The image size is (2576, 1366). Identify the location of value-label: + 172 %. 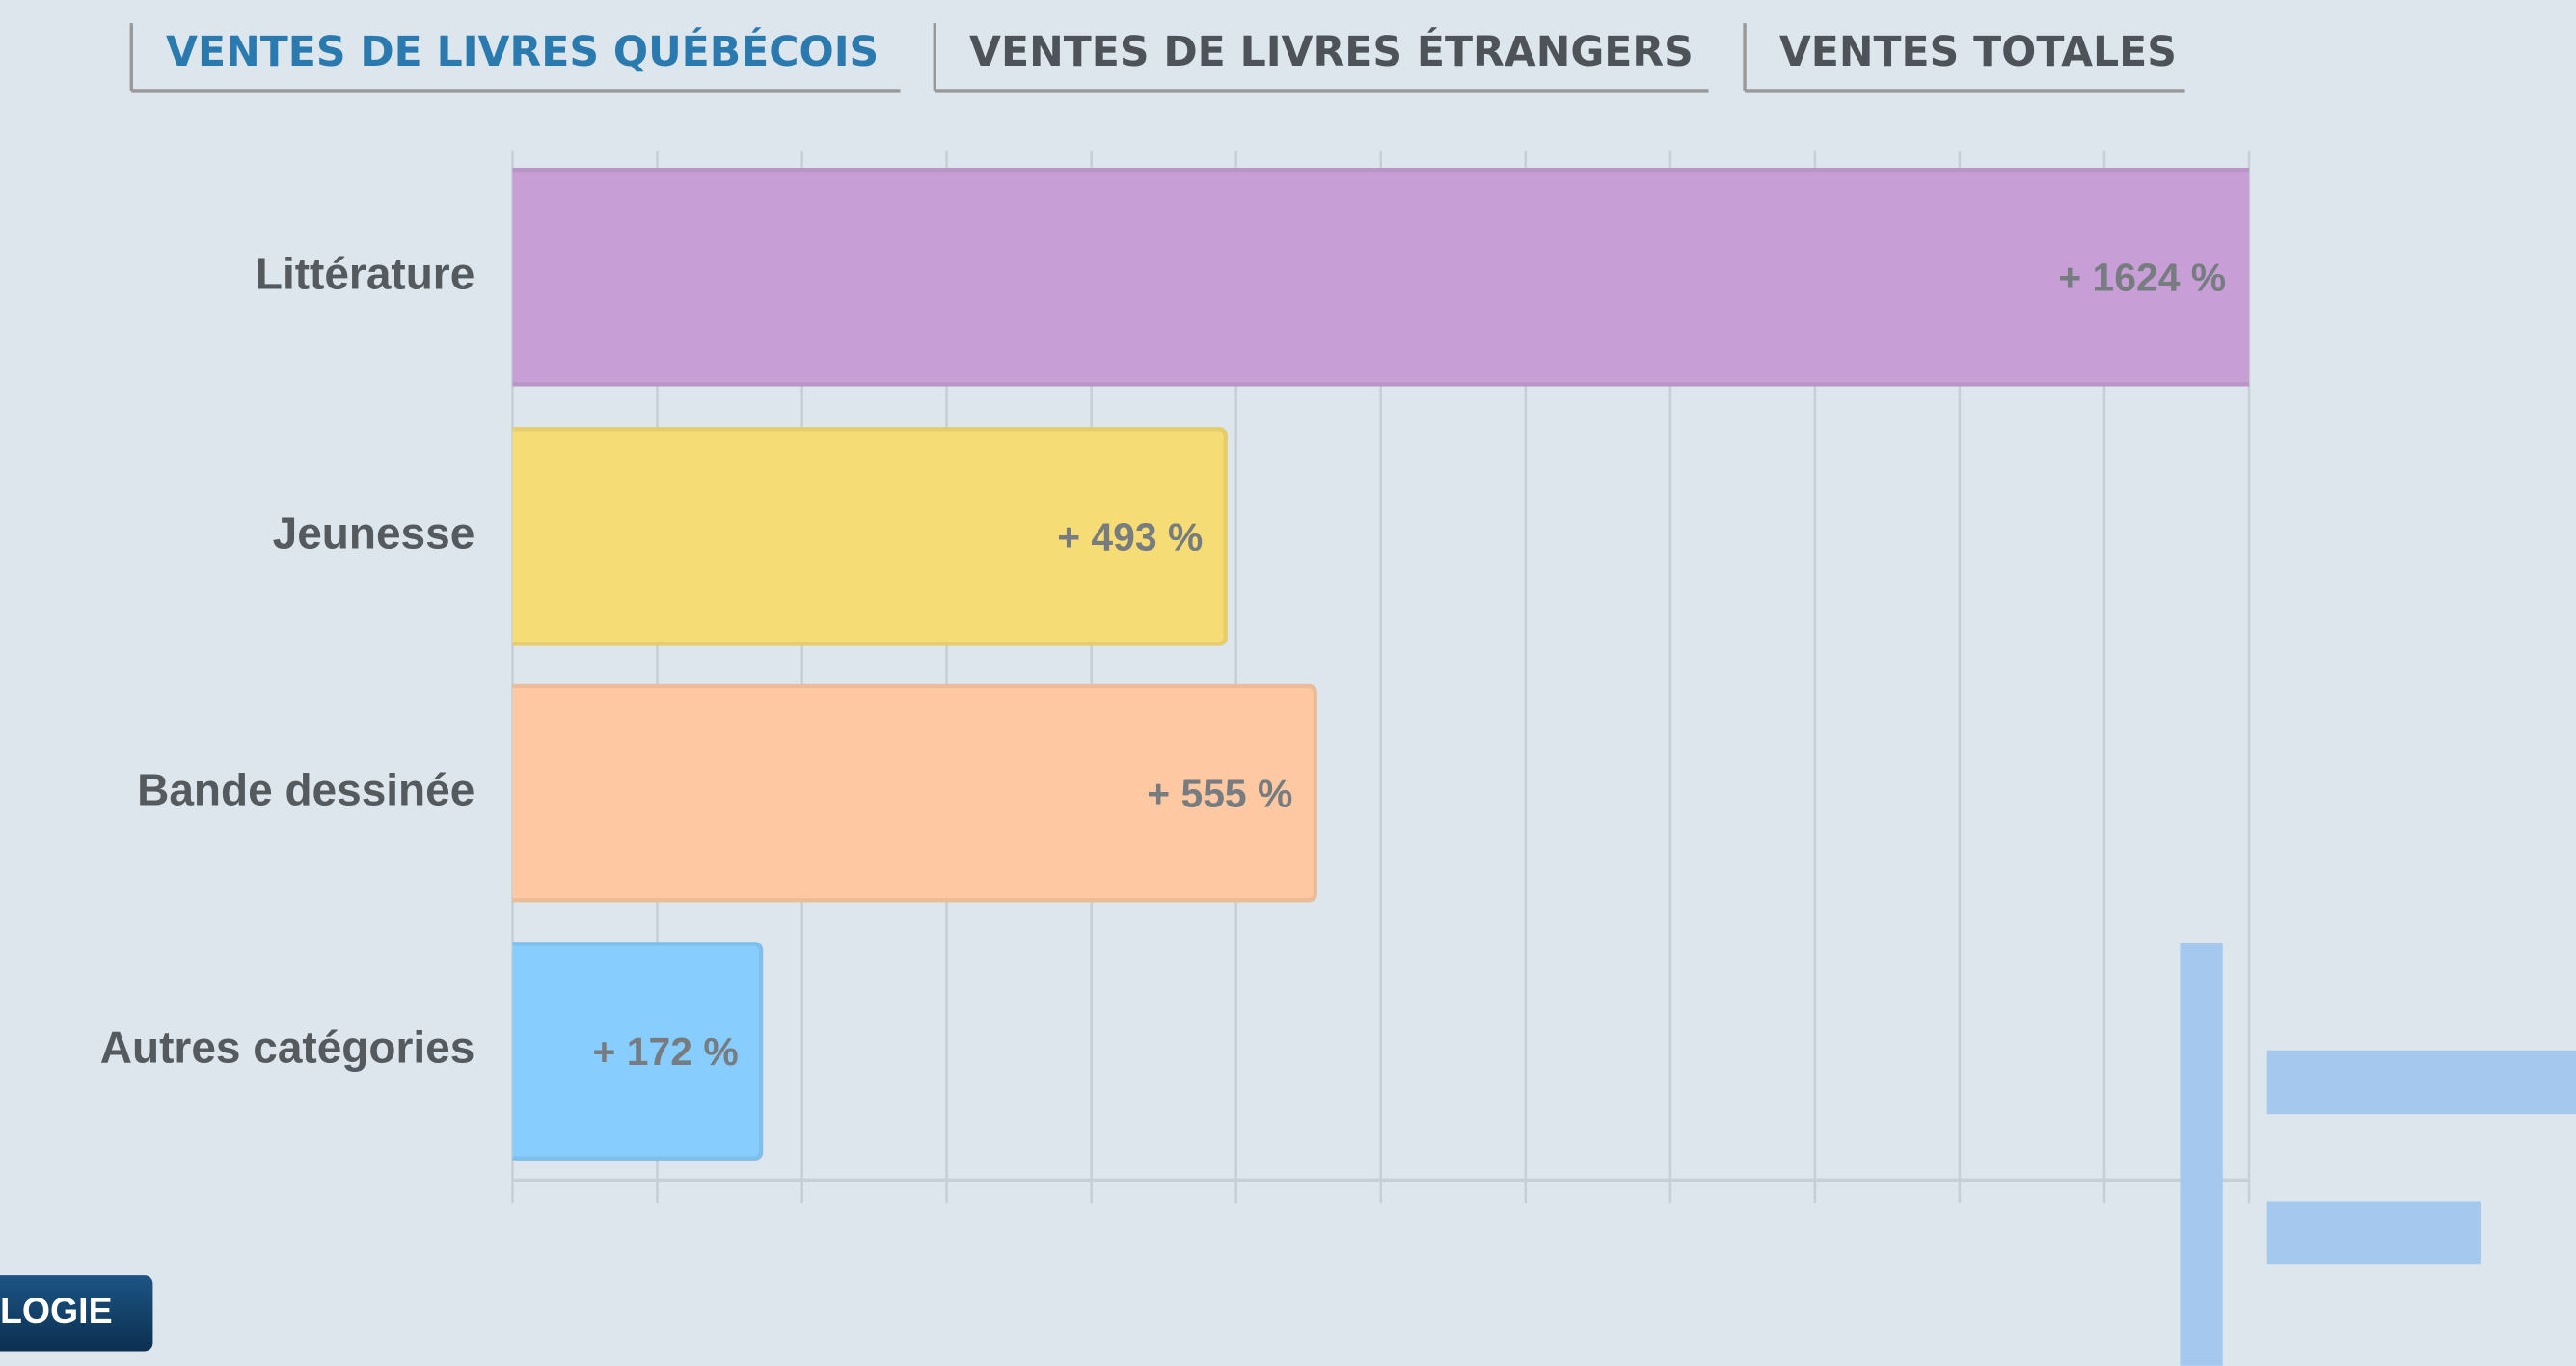
(666, 1051).